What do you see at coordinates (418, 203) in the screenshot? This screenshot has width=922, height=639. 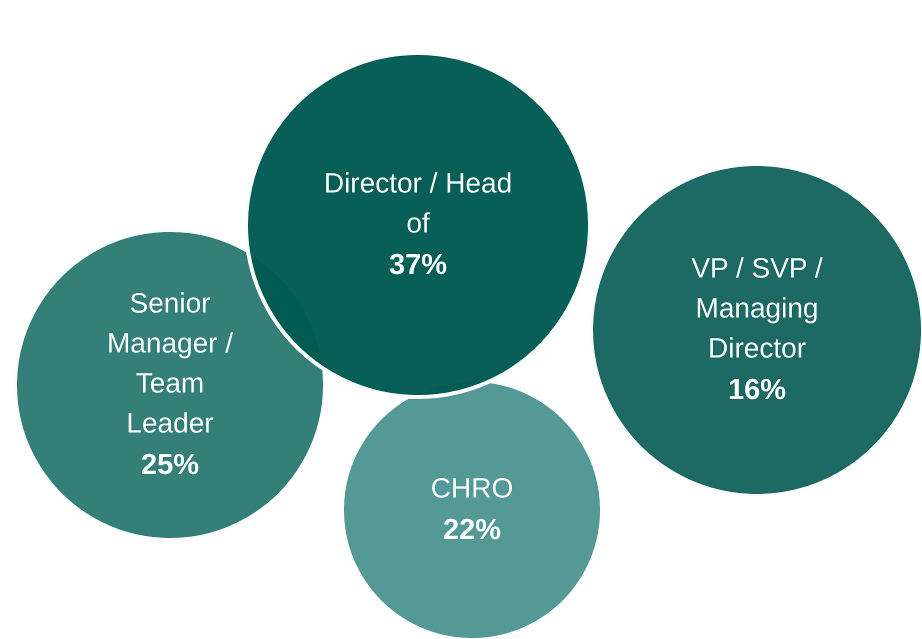 I see `category-label: Director / Head of` at bounding box center [418, 203].